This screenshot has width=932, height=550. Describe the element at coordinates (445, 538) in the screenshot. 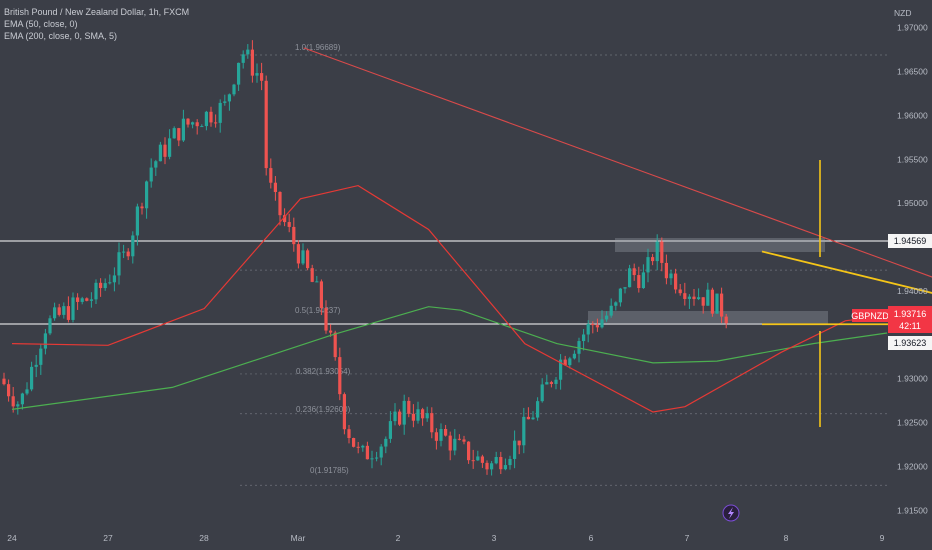

I see `time-axis: 24 27 28 Mar 2 3 6 7 8 9` at that location.